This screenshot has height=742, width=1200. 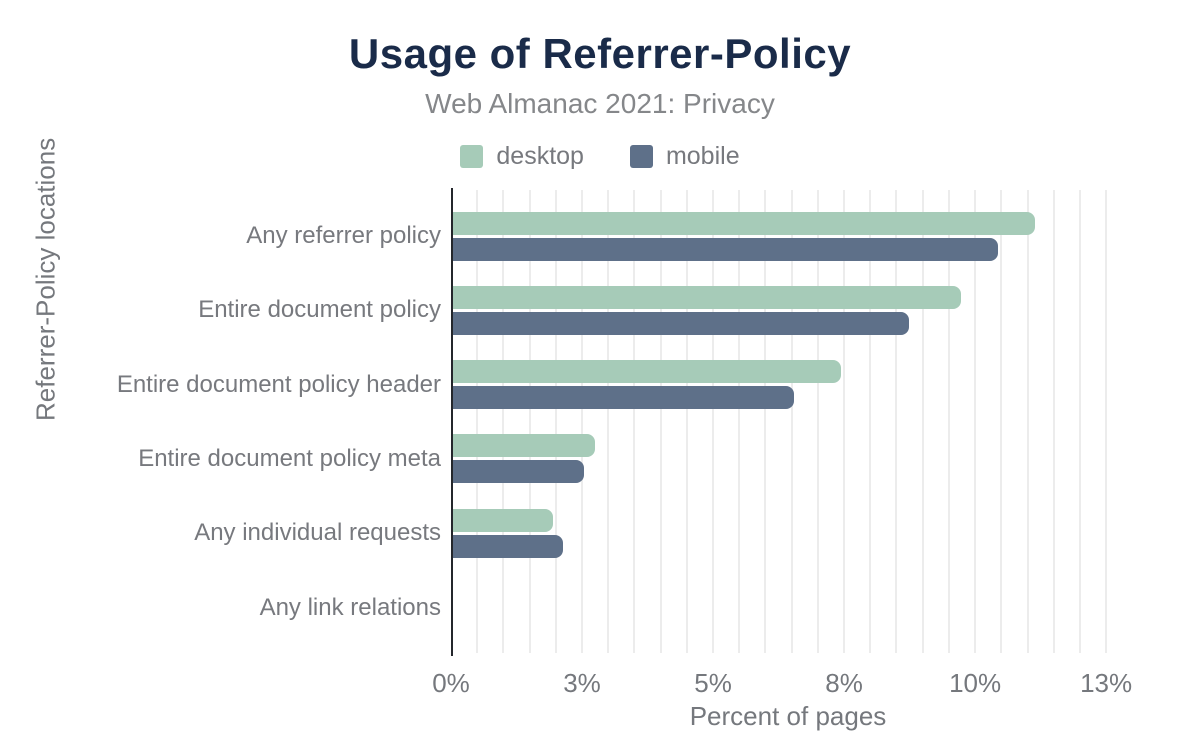 I want to click on legend-swatch-desktop, so click(x=472, y=156).